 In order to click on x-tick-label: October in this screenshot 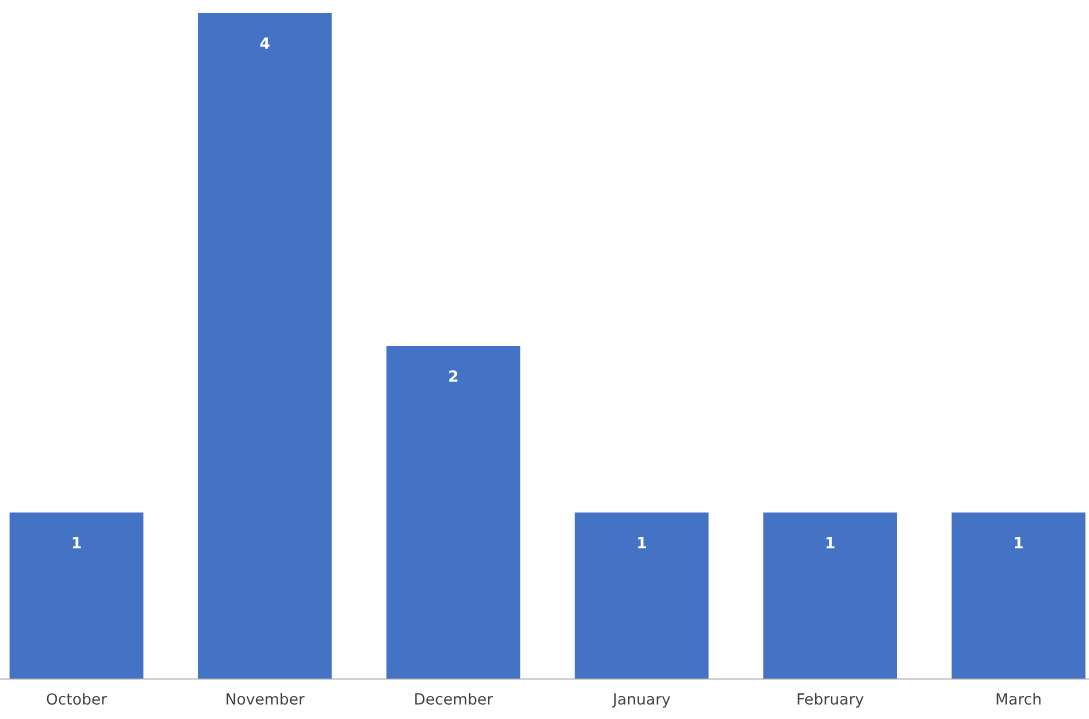, I will do `click(77, 698)`.